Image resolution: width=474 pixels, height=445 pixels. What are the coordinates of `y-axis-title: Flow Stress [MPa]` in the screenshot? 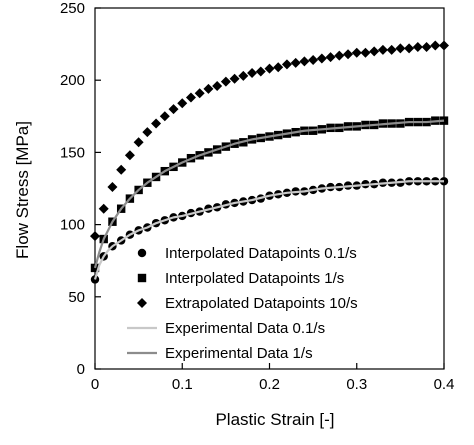 It's located at (22, 190).